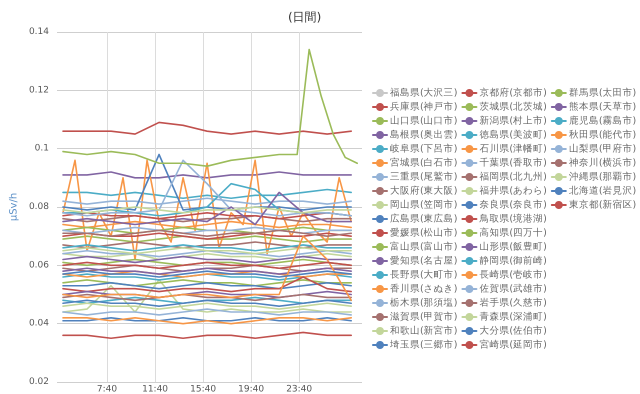 Image resolution: width=640 pixels, height=394 pixels. Describe the element at coordinates (39, 207) in the screenshot. I see `y-tick-label: 0.08` at that location.